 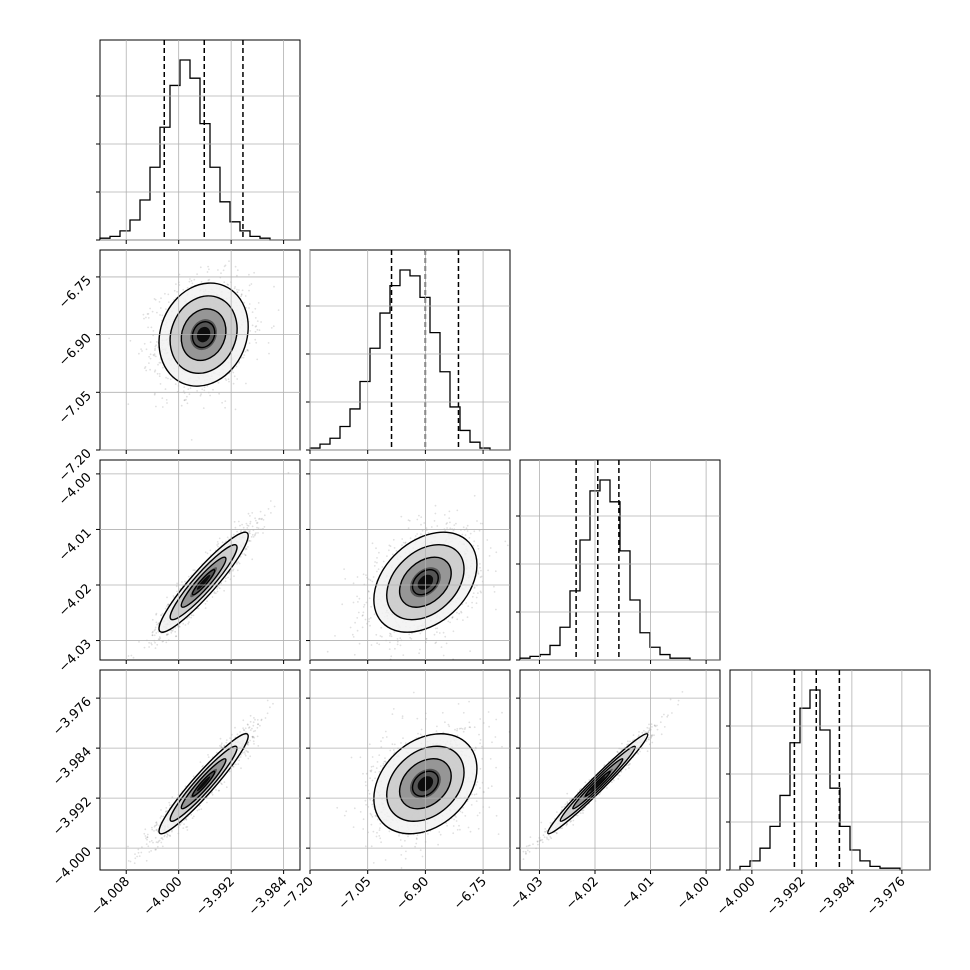 What do you see at coordinates (410, 350) in the screenshot?
I see `panel-frame` at bounding box center [410, 350].